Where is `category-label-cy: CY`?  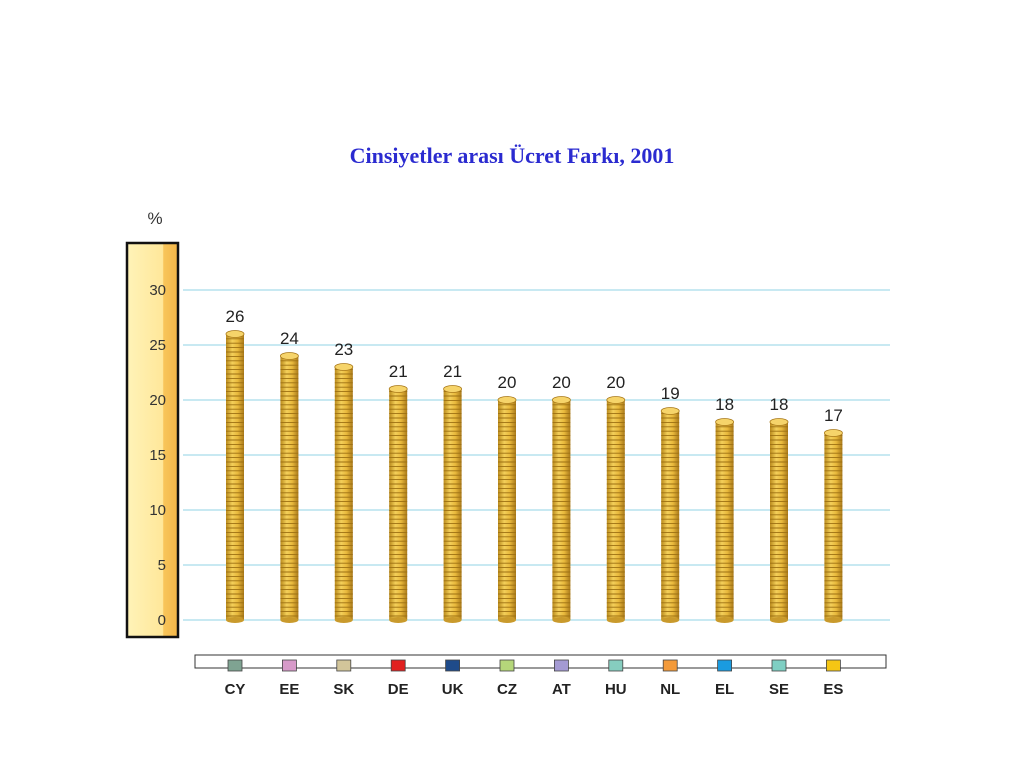
category-label-cy: CY is located at coordinates (235, 689).